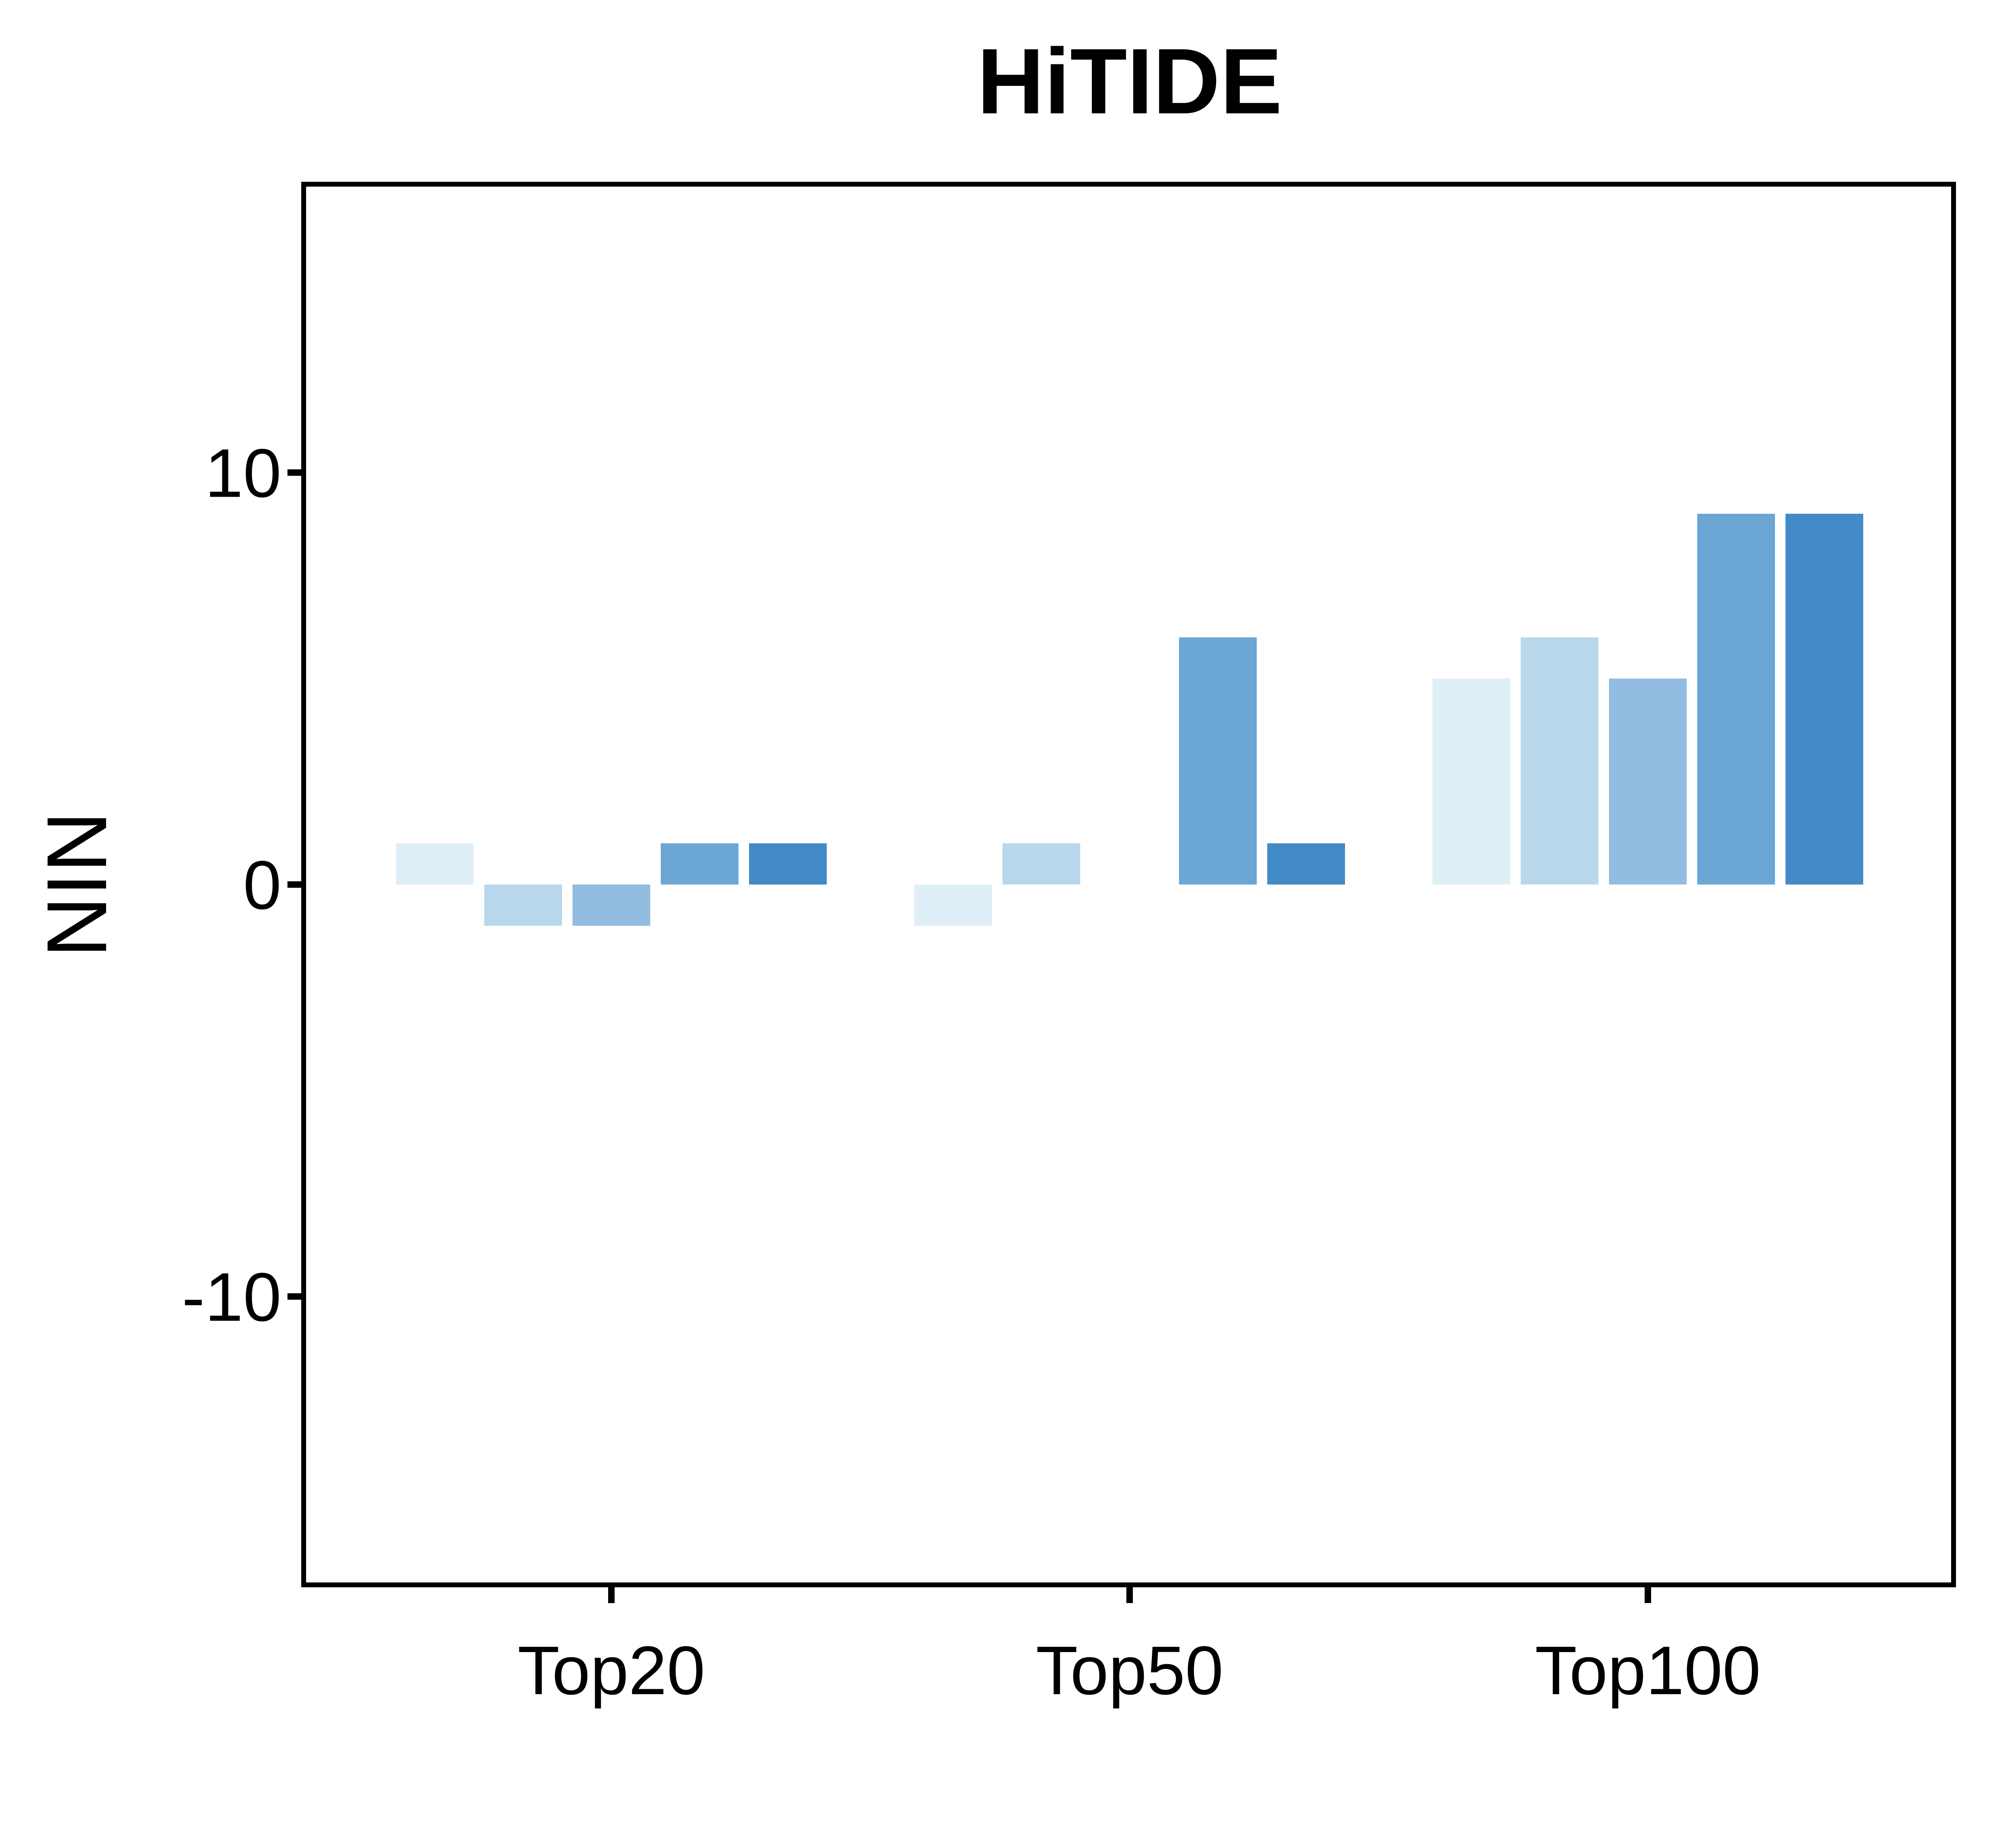 This screenshot has height=1848, width=1992. Describe the element at coordinates (953, 906) in the screenshot. I see `bar-top50-s1` at that location.